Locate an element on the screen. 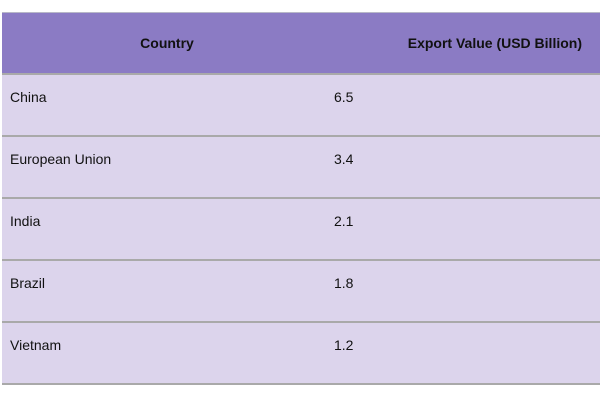 The width and height of the screenshot is (600, 400). cell-export-value: 1.8 is located at coordinates (462, 291).